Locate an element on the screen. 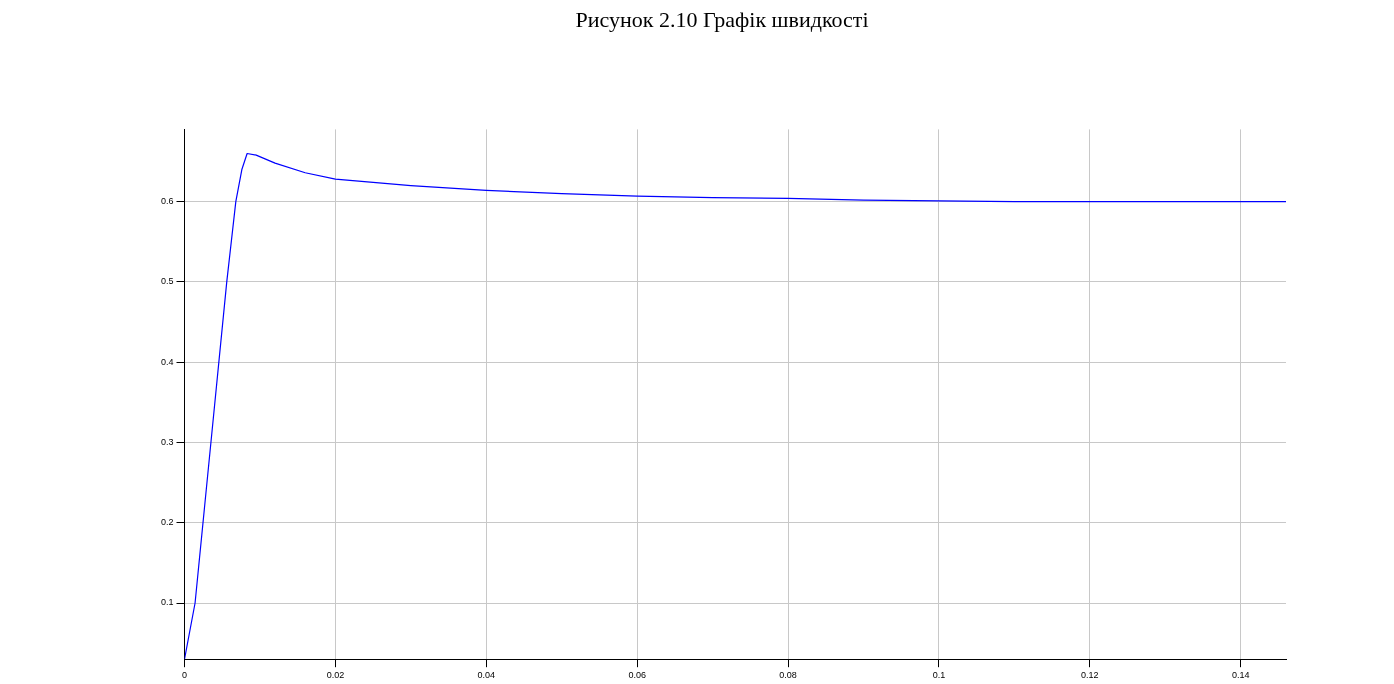  x-tick-label: 0.14 is located at coordinates (1240, 675).